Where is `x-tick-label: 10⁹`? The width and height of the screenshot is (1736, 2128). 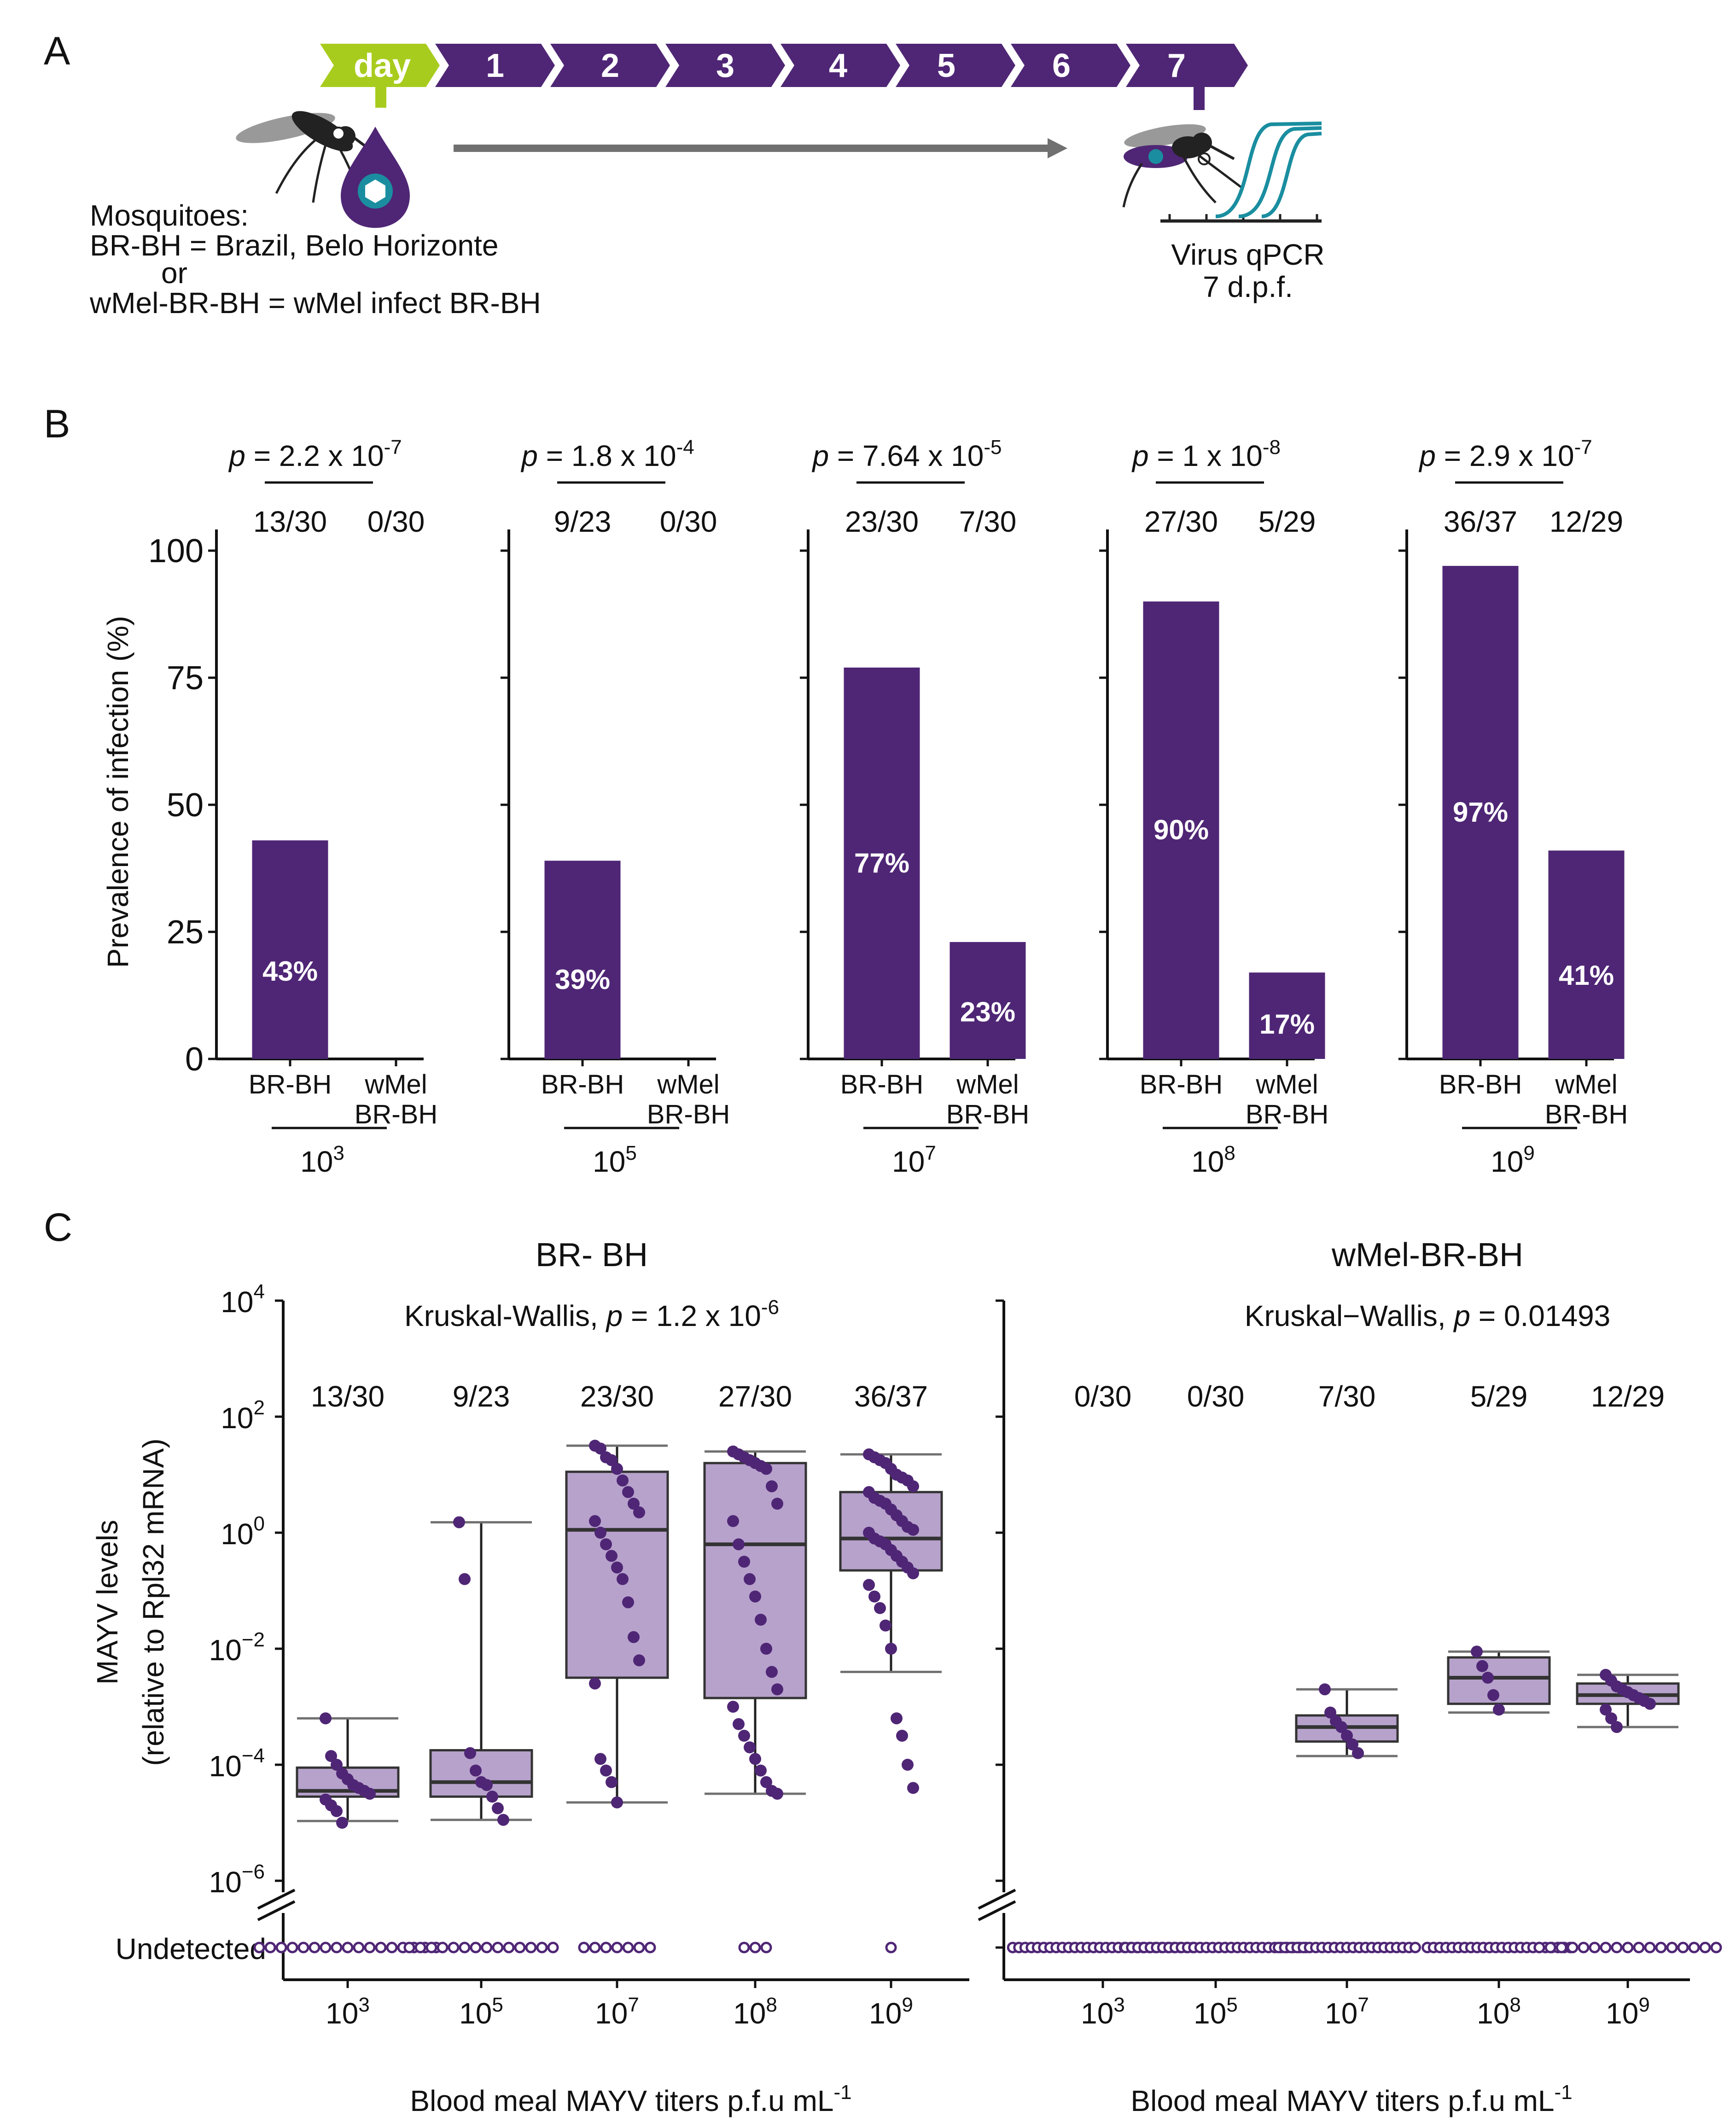 x-tick-label: 10⁹ is located at coordinates (891, 2012).